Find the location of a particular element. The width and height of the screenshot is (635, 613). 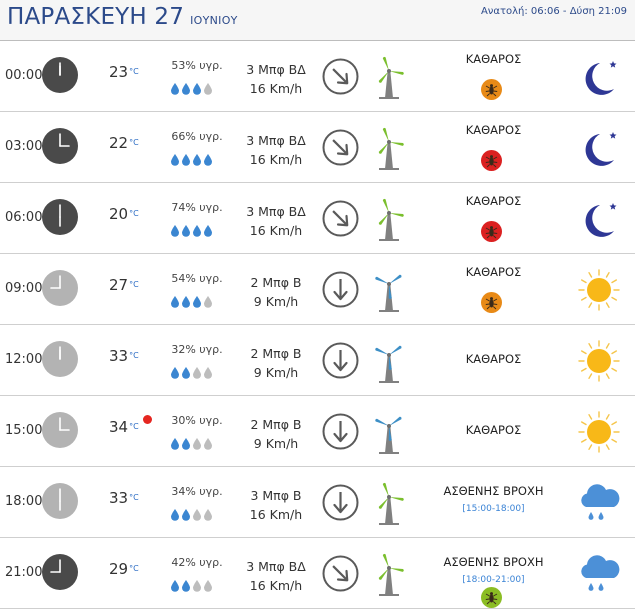

forecast-row: 03:00 22°C 66% υγρ. 3 Μπφ ΒΔ 16 Km/h ΚΑΘΑΡΟΣ is located at coordinates (317, 147).